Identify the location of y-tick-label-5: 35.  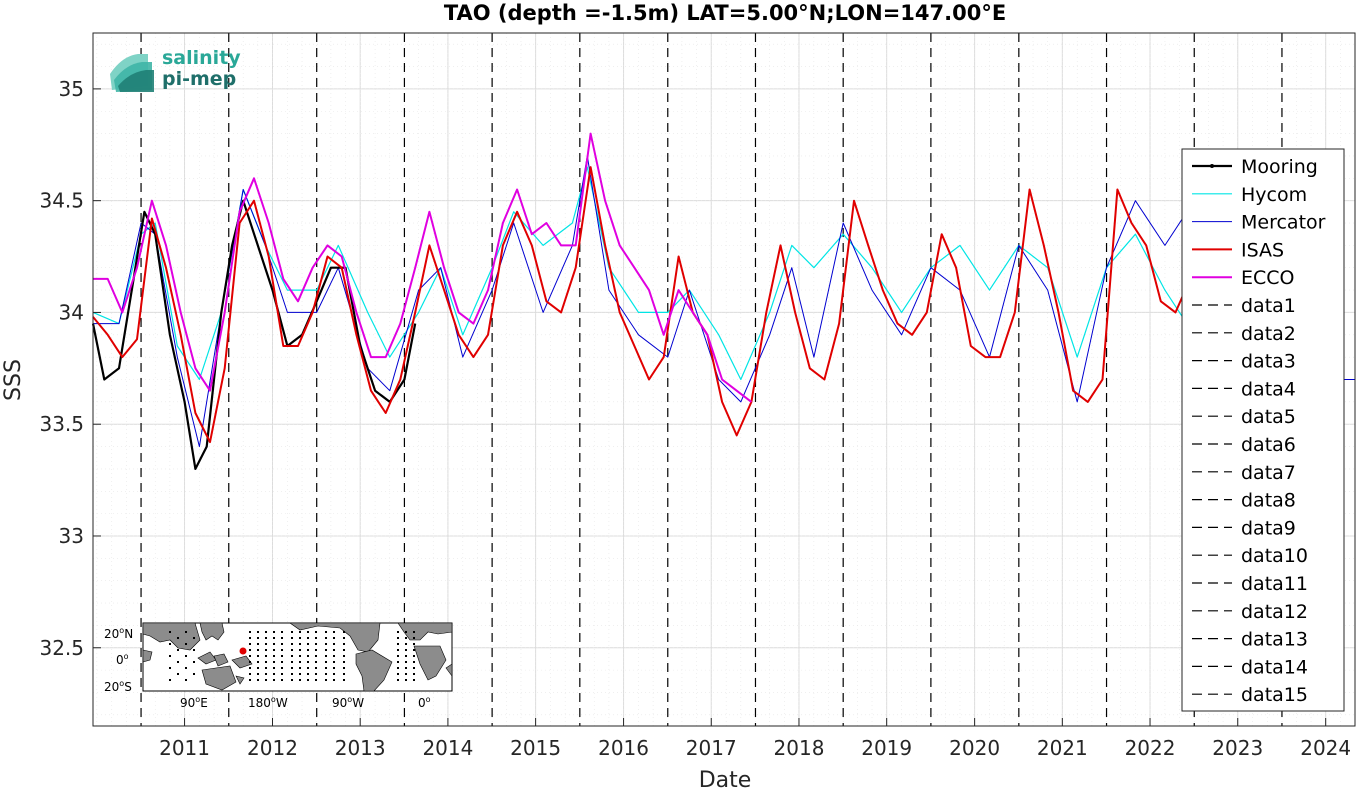
(71, 89).